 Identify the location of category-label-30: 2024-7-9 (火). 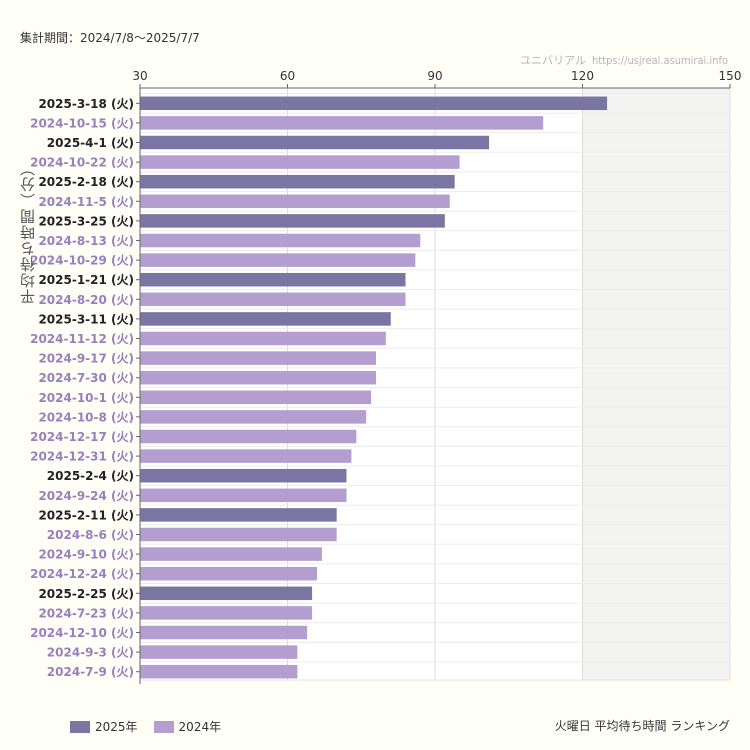
(90, 672).